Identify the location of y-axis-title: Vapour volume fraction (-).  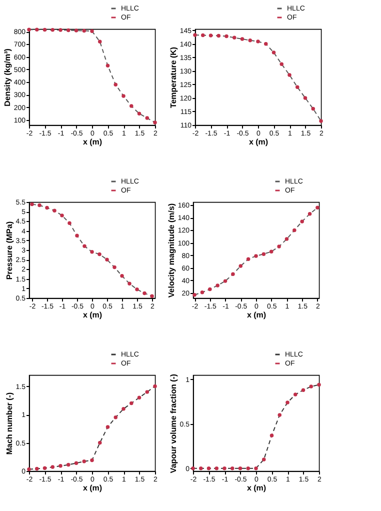
(173, 424).